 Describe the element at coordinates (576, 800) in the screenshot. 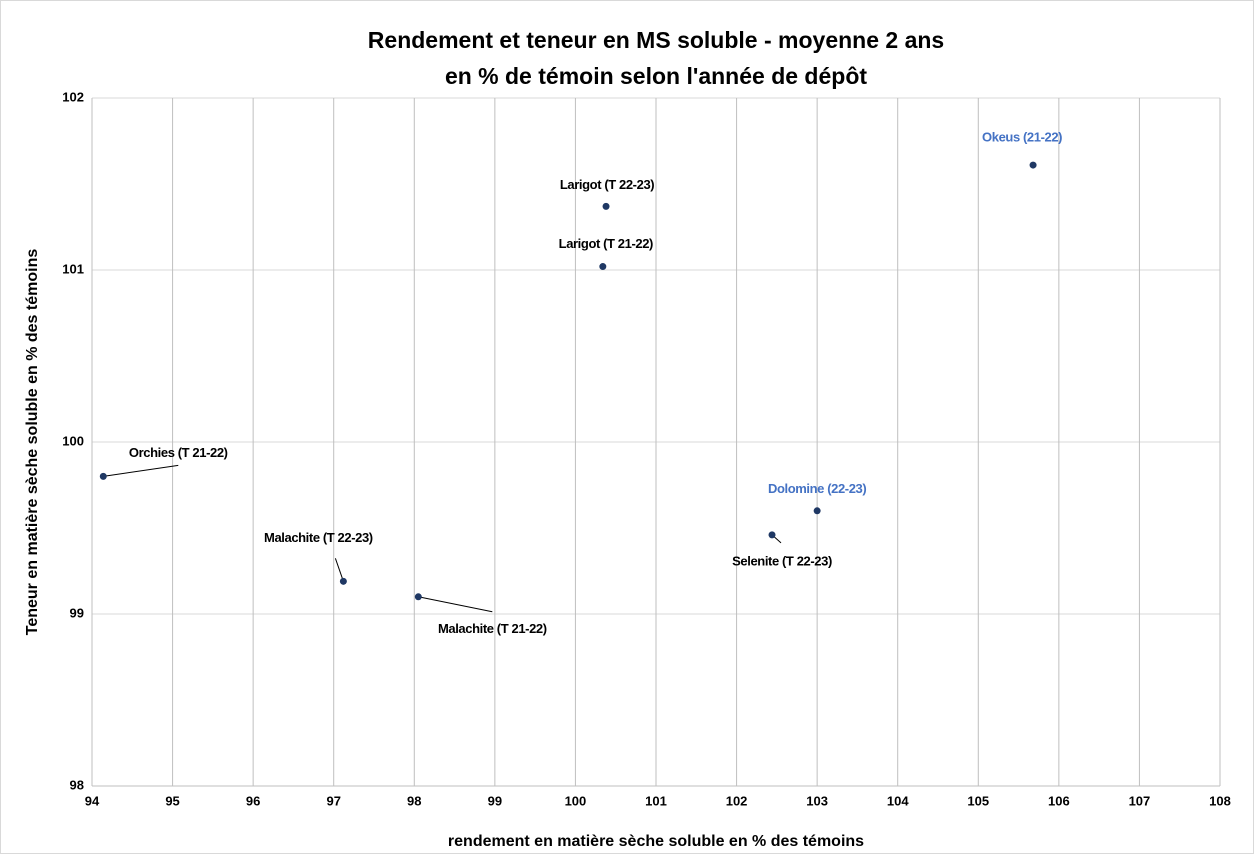

I see `x-tick-label: 100` at that location.